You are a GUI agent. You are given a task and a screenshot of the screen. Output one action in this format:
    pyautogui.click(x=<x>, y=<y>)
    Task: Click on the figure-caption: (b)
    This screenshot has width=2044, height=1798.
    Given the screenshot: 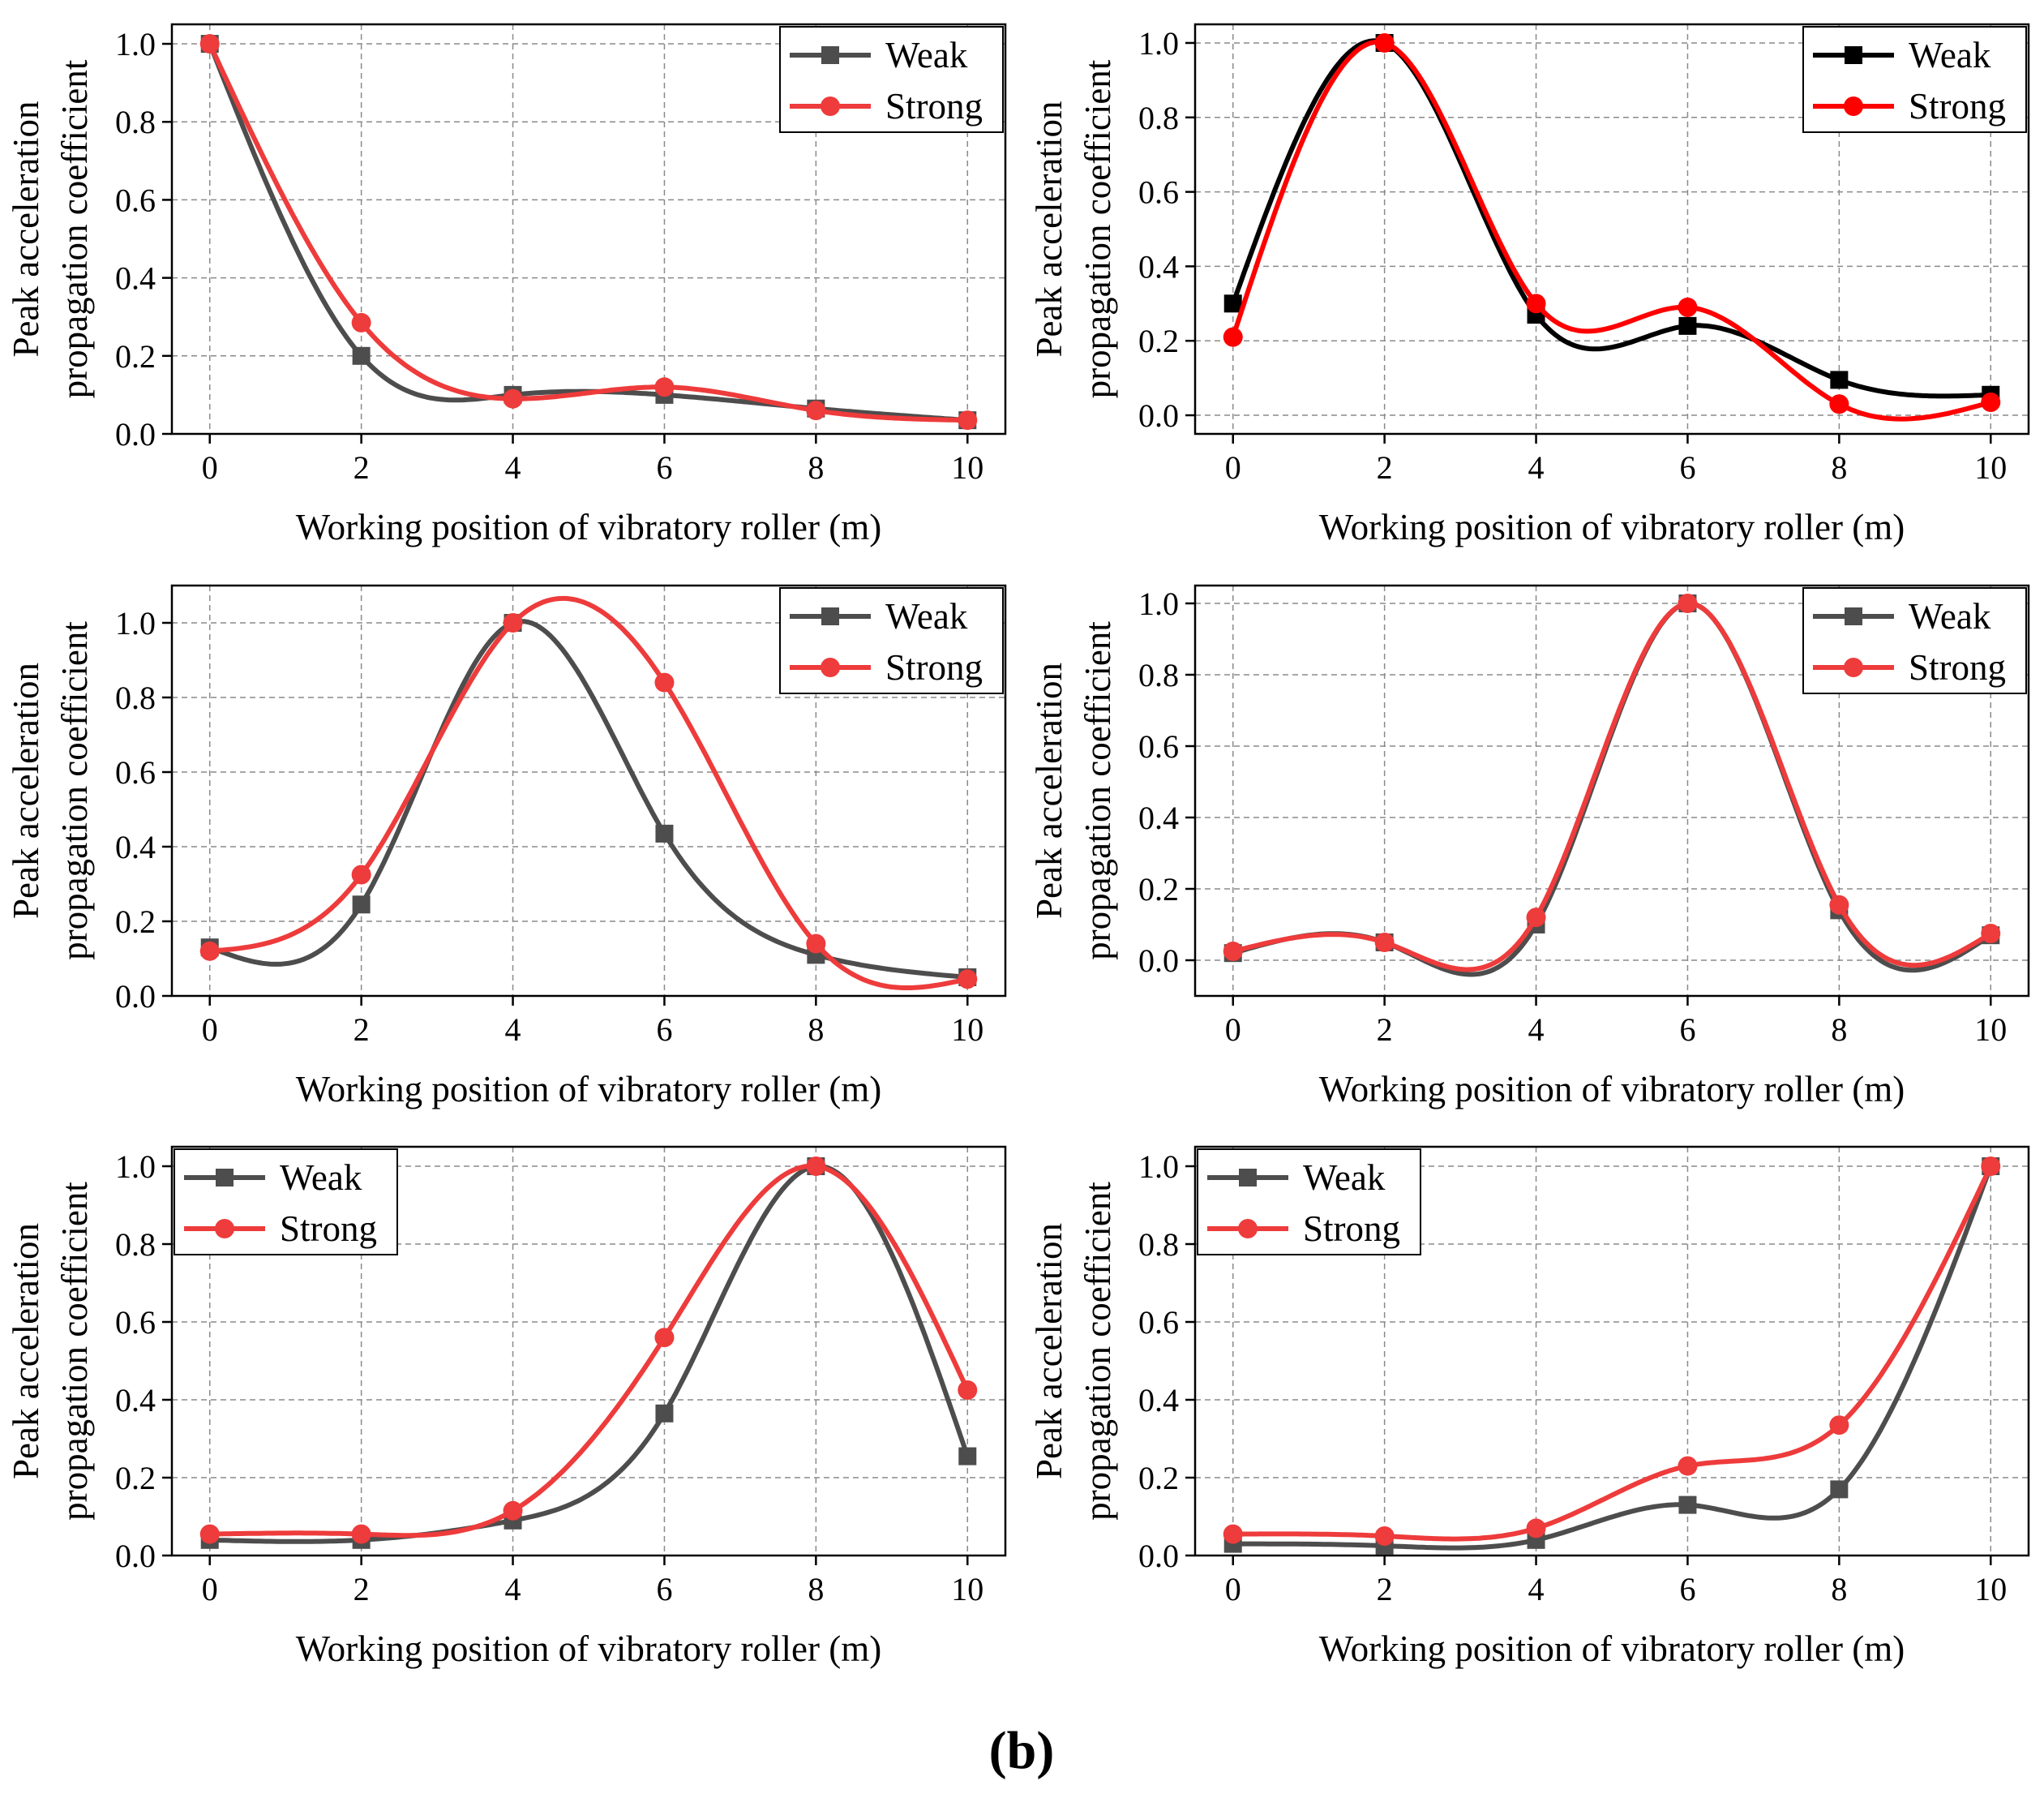 What is the action you would take?
    pyautogui.click(x=1022, y=1750)
    